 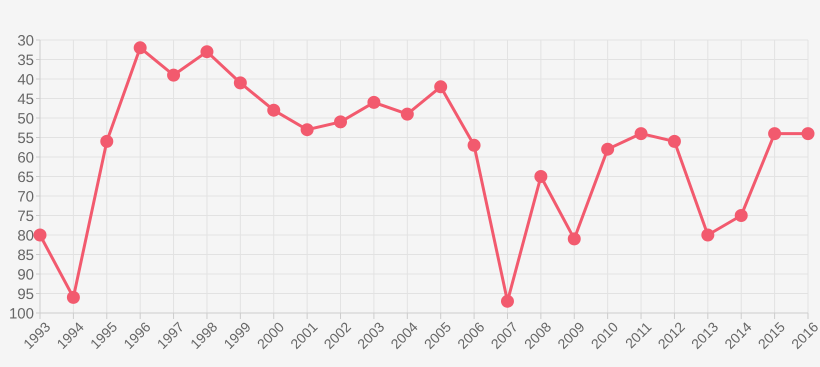 What do you see at coordinates (25, 255) in the screenshot?
I see `y-tick-label: 85` at bounding box center [25, 255].